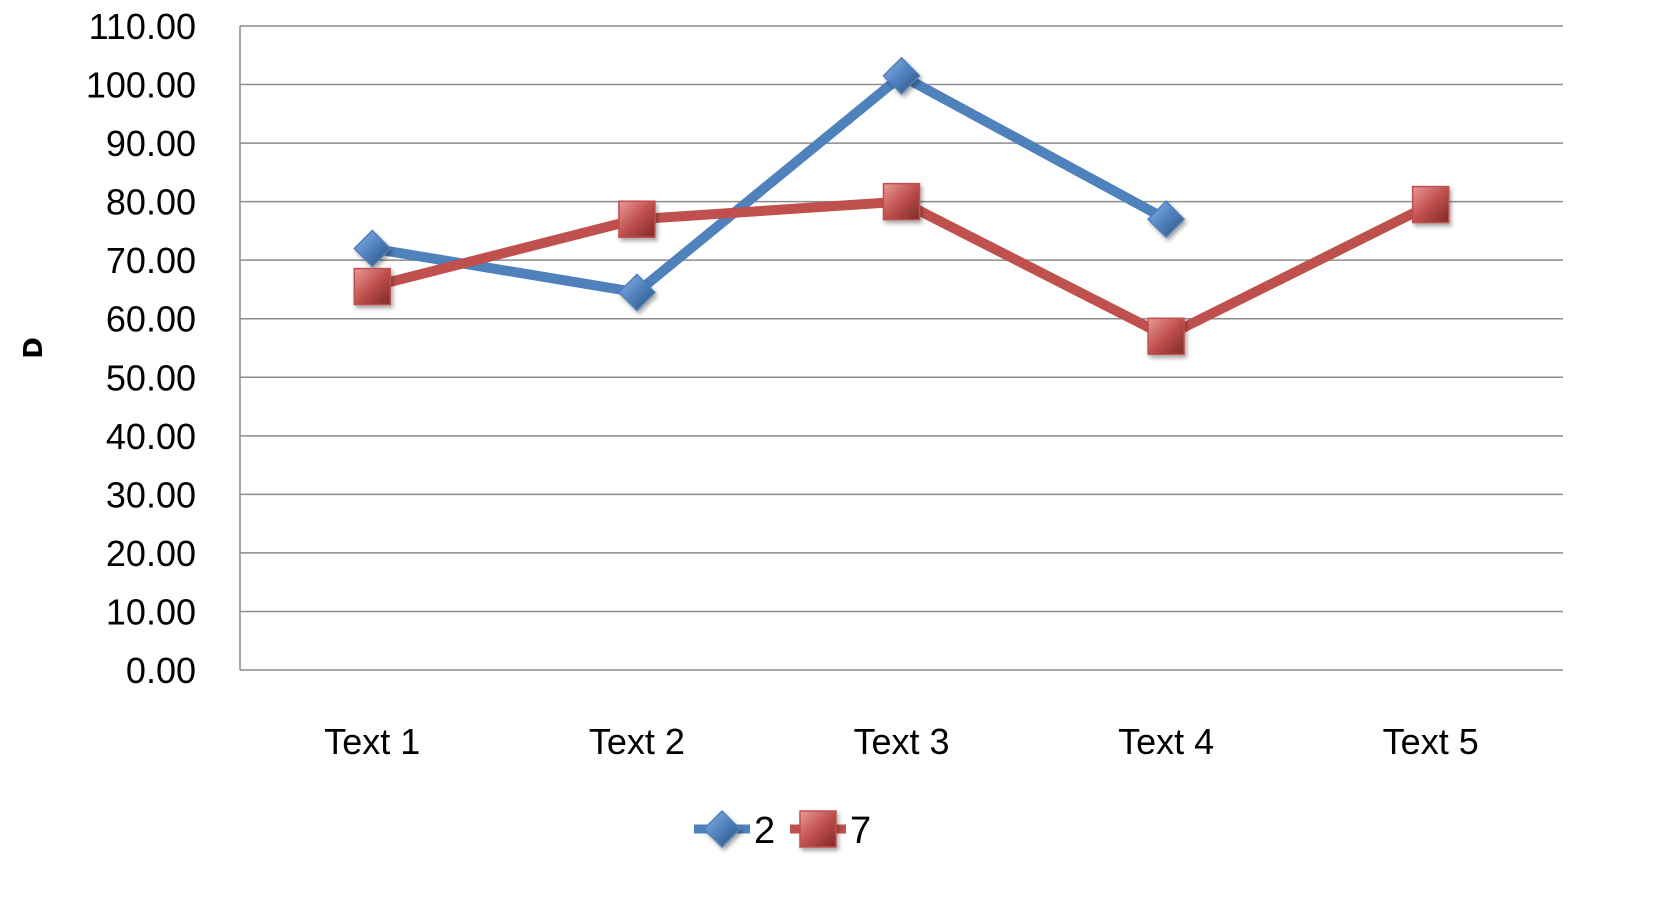 Image resolution: width=1667 pixels, height=899 pixels. What do you see at coordinates (151, 202) in the screenshot?
I see `y-tick-label: 80.00` at bounding box center [151, 202].